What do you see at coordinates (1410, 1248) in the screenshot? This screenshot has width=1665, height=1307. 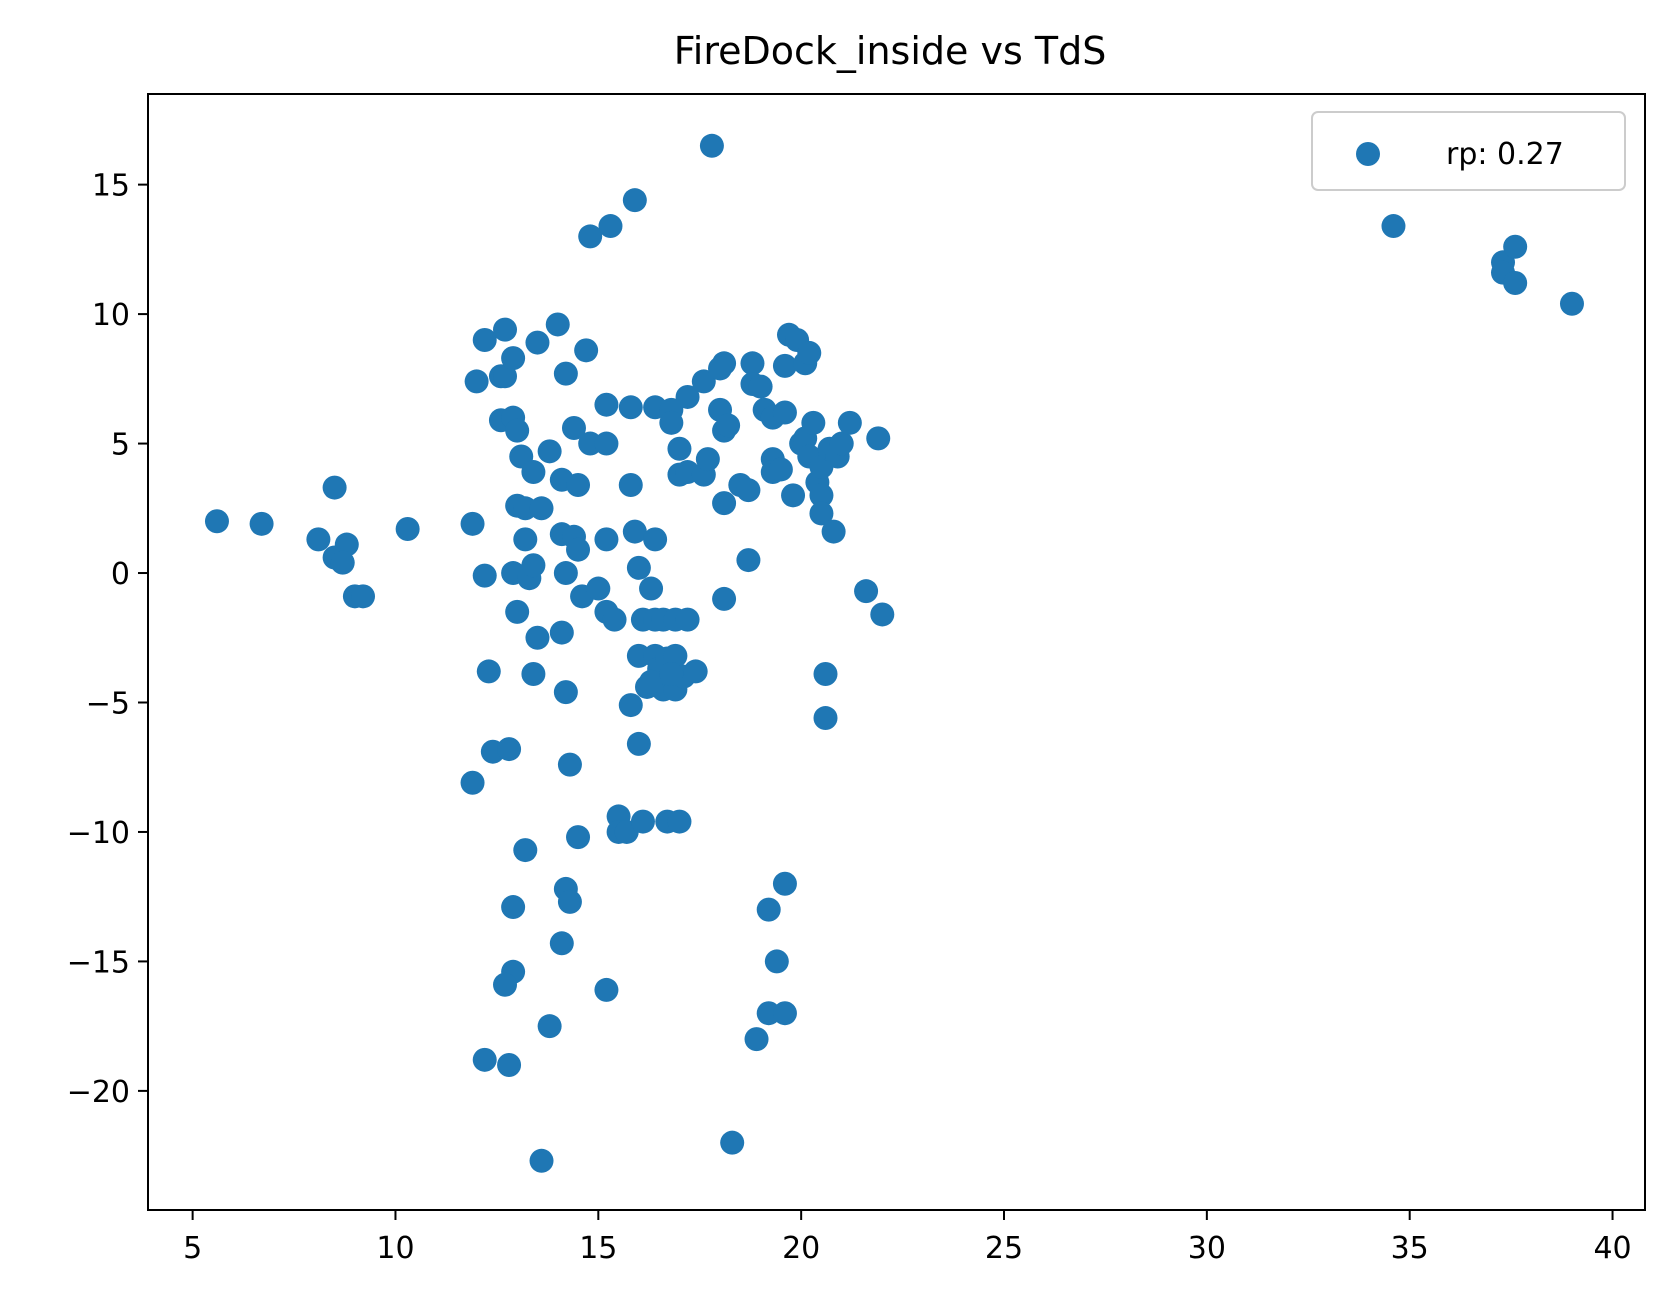 I see `x-tick-label: 35` at bounding box center [1410, 1248].